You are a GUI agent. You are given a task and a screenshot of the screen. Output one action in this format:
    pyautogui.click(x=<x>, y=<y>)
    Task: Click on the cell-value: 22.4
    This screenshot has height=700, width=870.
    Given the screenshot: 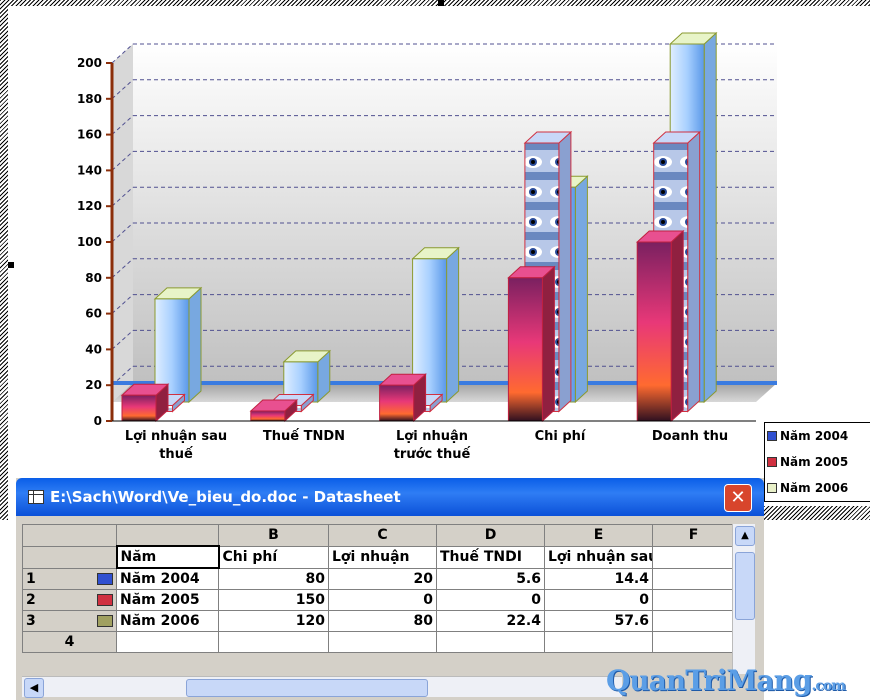 What is the action you would take?
    pyautogui.click(x=490, y=621)
    